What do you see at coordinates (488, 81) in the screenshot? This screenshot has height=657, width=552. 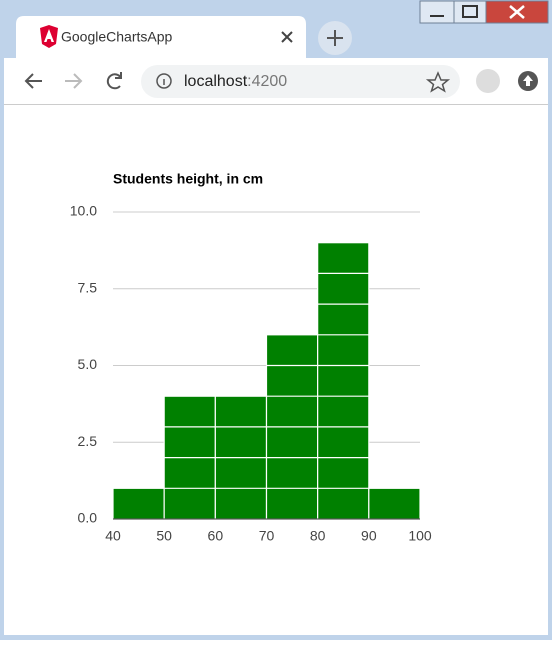 I see `profile-icon` at bounding box center [488, 81].